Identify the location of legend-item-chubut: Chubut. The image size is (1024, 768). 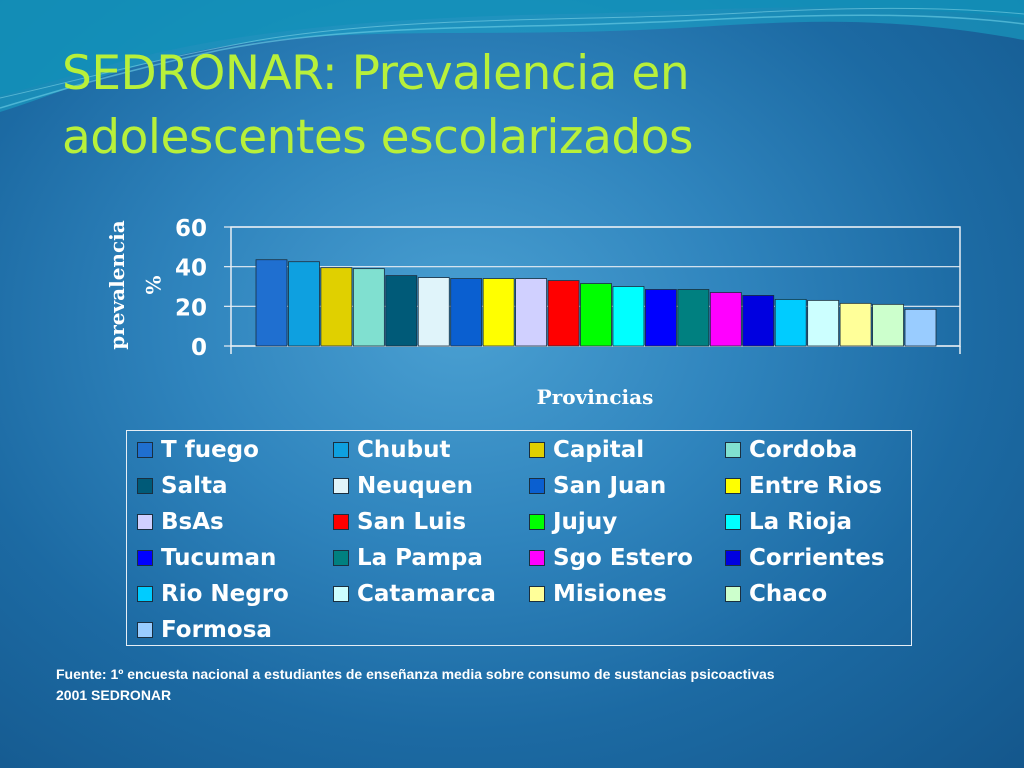
(391, 450).